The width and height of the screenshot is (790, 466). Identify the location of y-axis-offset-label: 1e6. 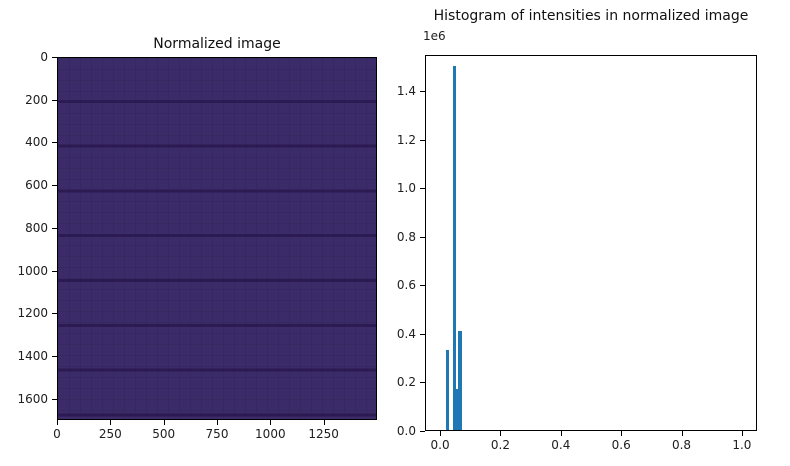
(434, 36).